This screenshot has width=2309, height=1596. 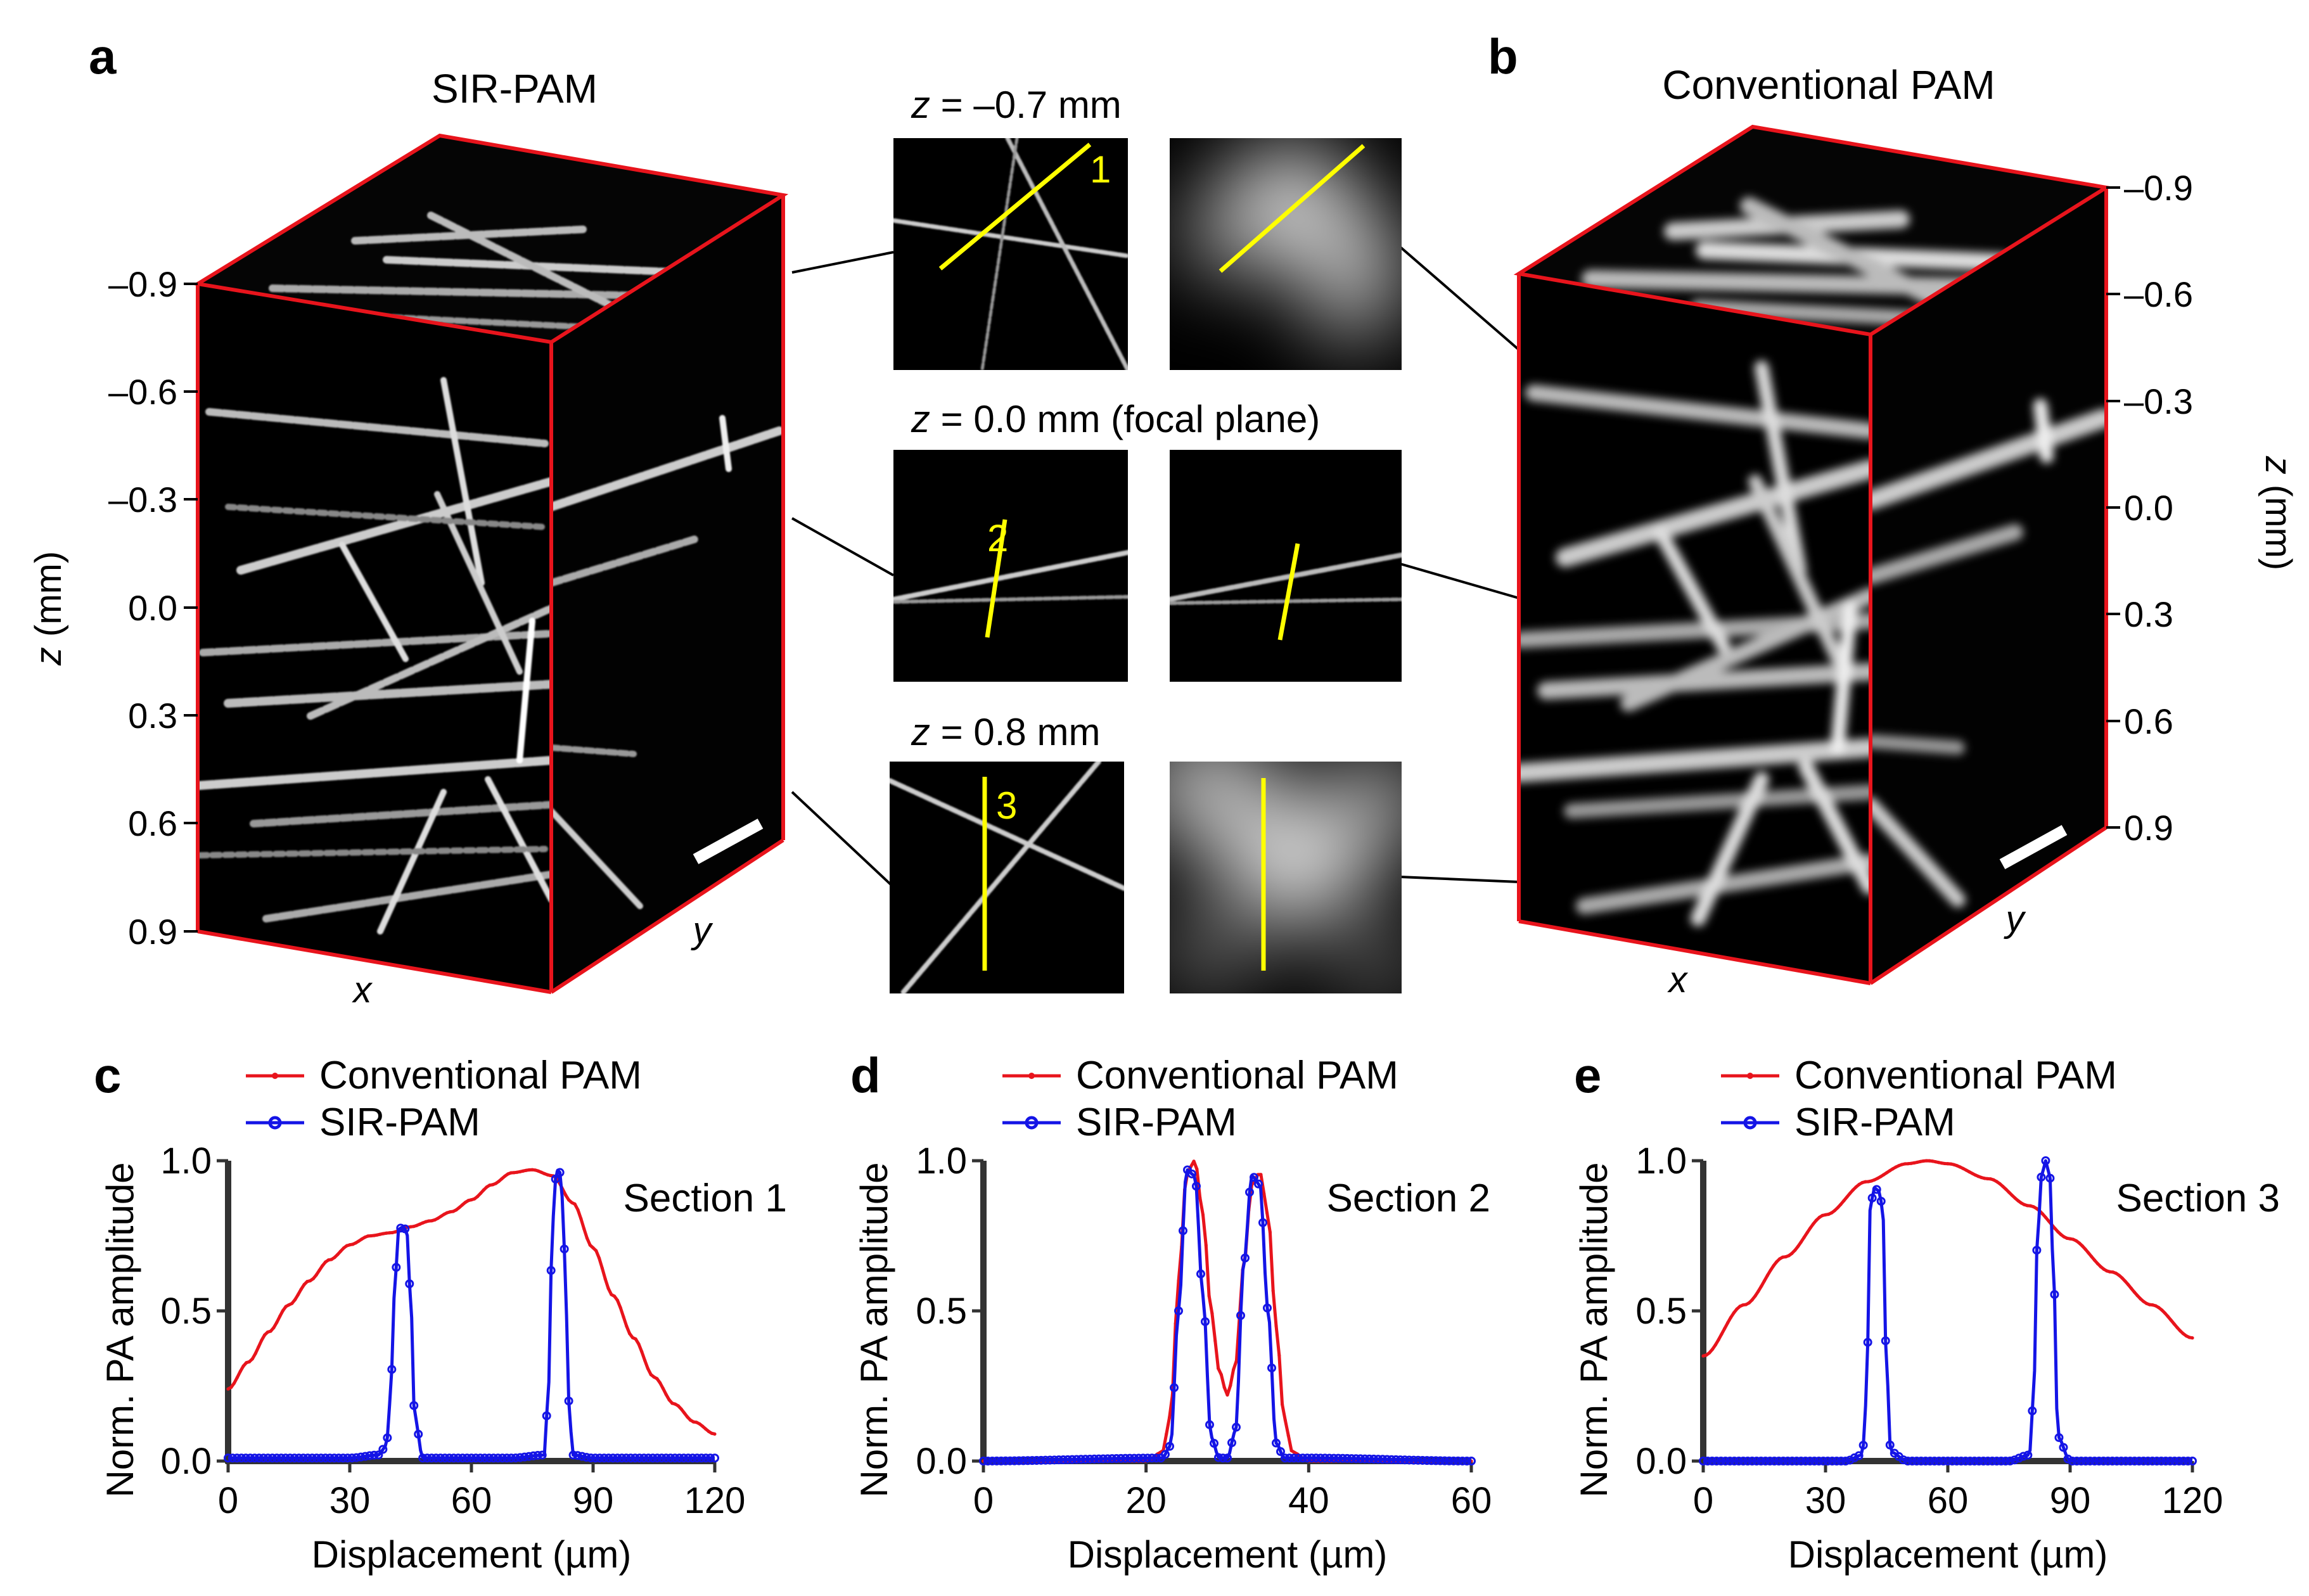 I want to click on panel-b-title: Conventional PAM, so click(x=1828, y=85).